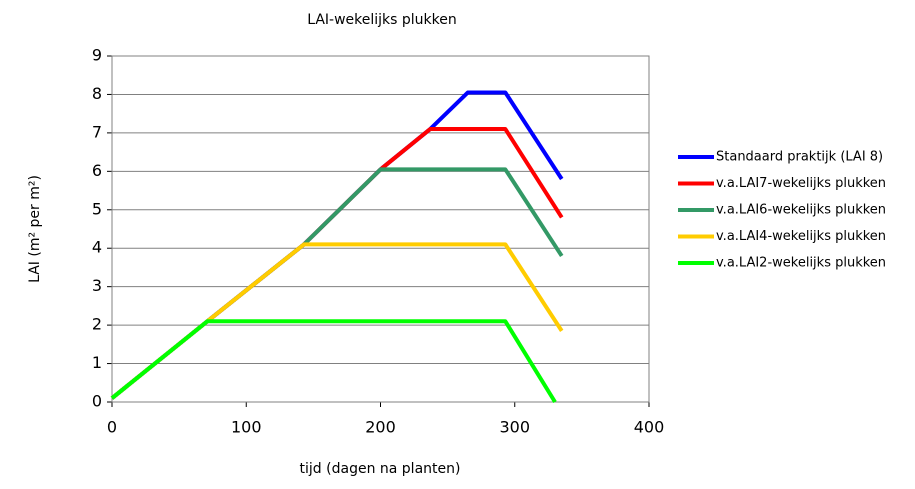 Image resolution: width=915 pixels, height=489 pixels. I want to click on chart-title: LAI-wekelijks plukken, so click(382, 20).